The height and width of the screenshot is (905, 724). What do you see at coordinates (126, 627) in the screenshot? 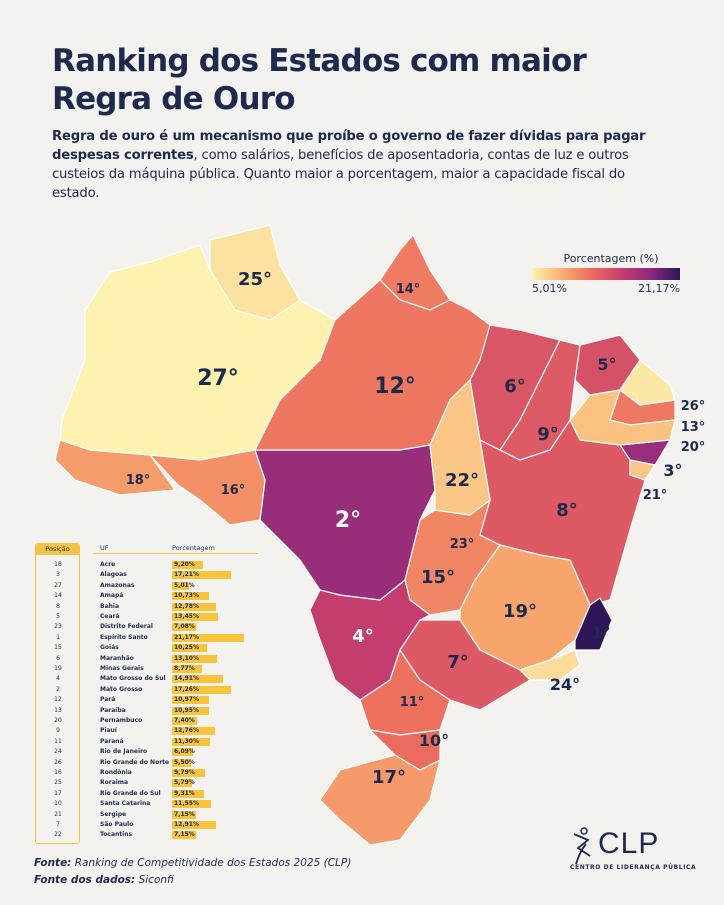
I see `state-cell: Distrito Federal` at bounding box center [126, 627].